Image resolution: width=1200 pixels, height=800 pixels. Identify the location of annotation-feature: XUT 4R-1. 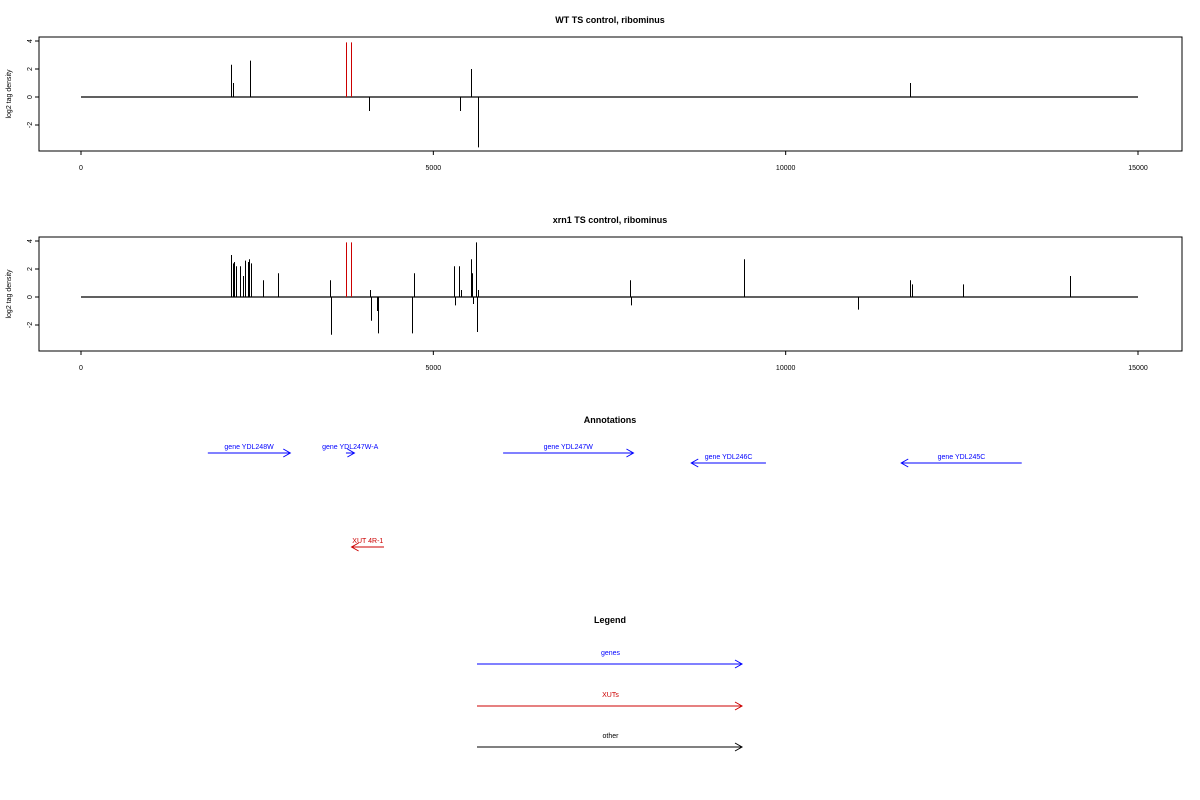
(367, 545).